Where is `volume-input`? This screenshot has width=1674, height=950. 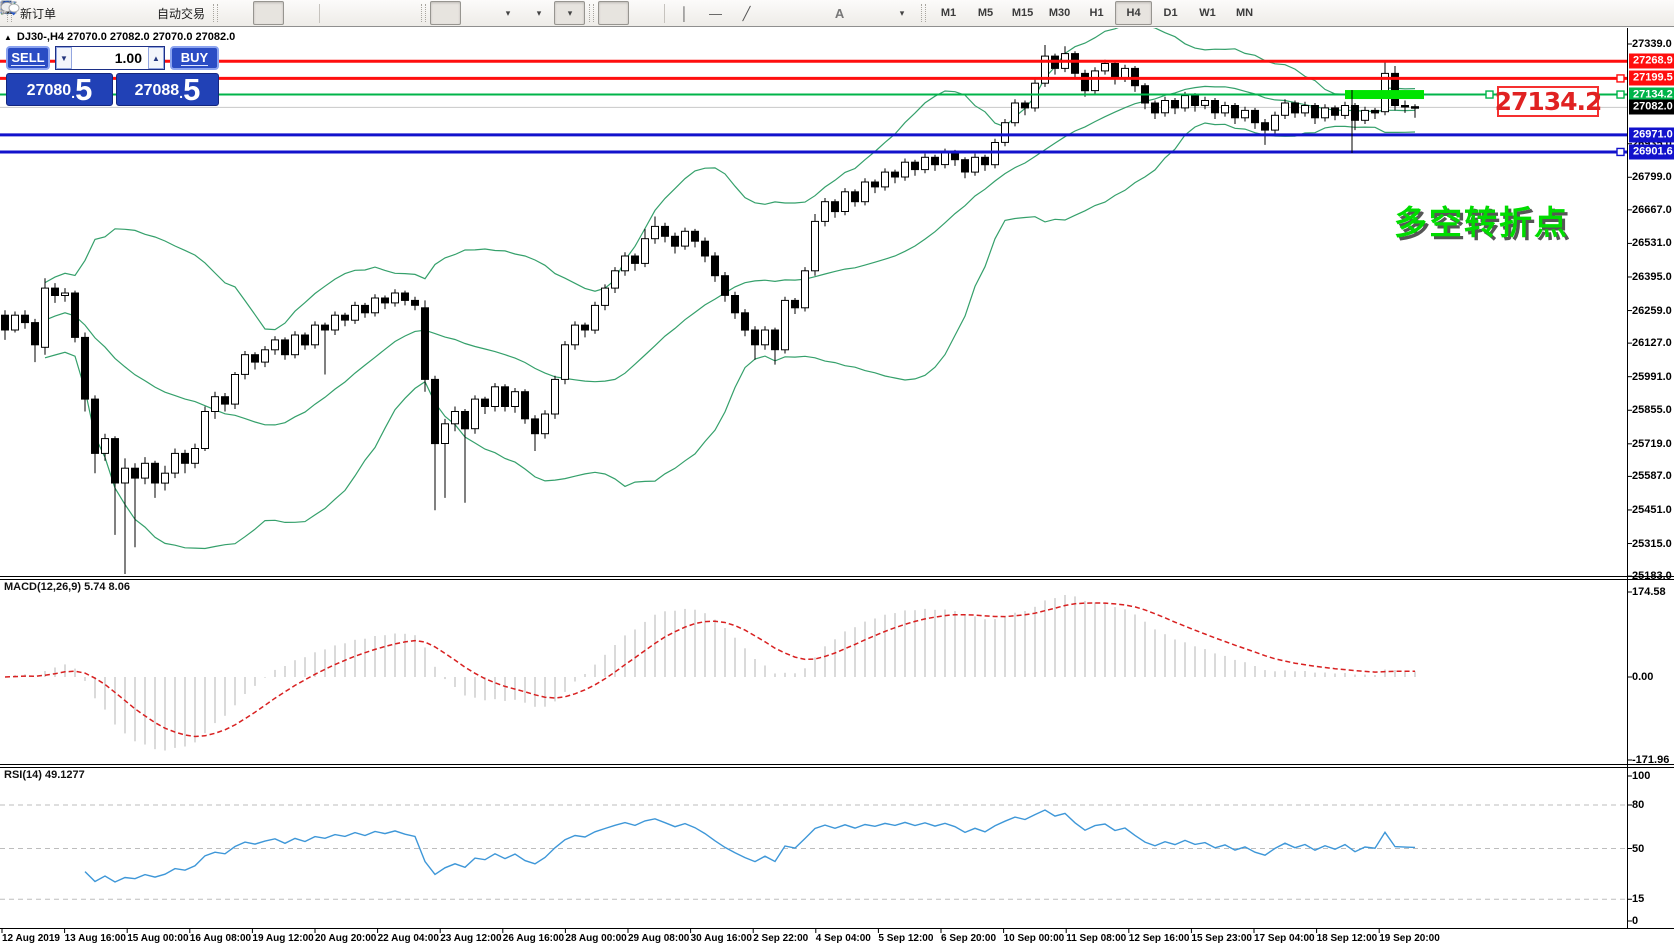
volume-input is located at coordinates (110, 58).